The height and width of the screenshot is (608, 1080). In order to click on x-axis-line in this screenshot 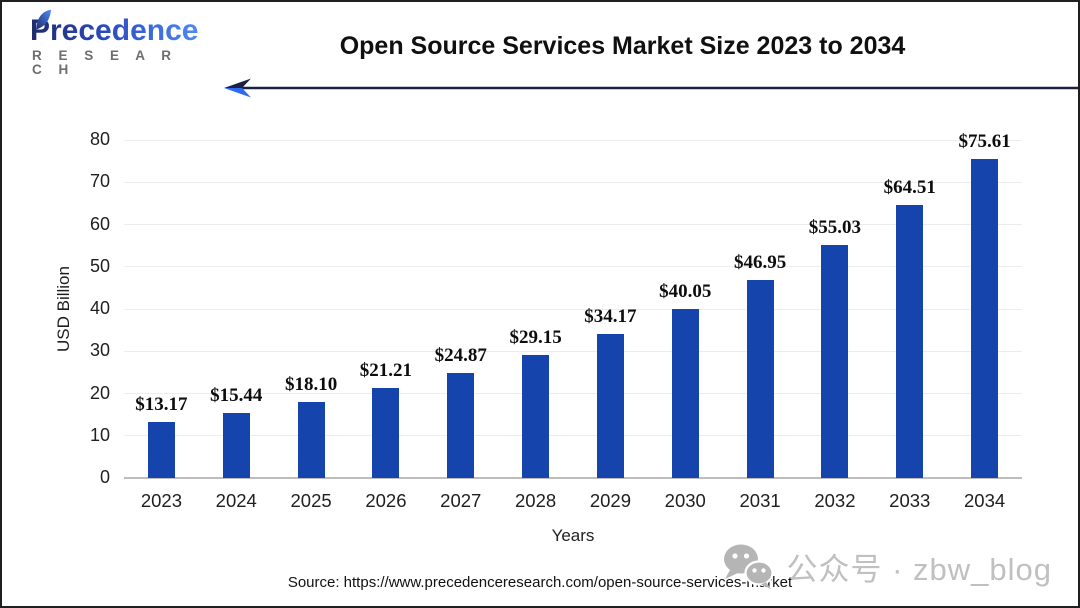, I will do `click(573, 478)`.